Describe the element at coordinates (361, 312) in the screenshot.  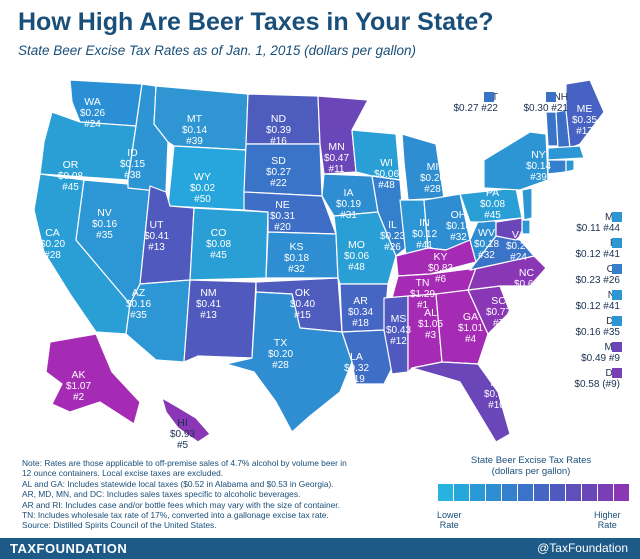
I see `label-ar: AR $0.34 #18` at that location.